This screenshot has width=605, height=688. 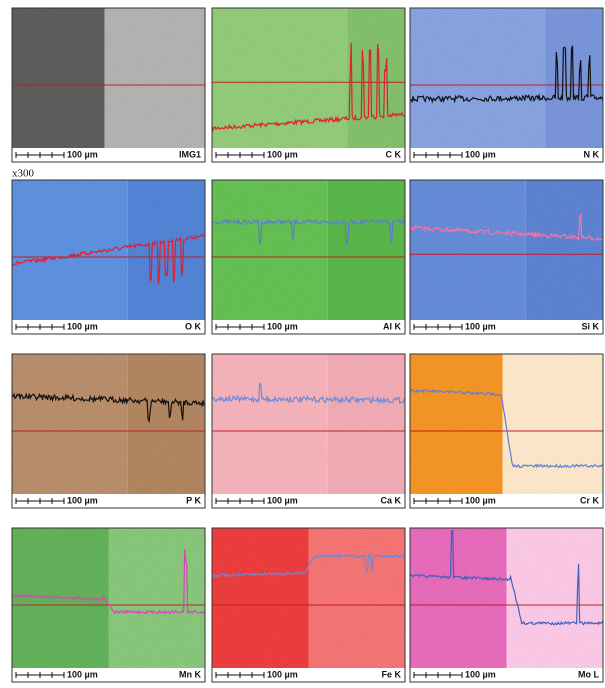 I want to click on element-label: Al K, so click(x=392, y=326).